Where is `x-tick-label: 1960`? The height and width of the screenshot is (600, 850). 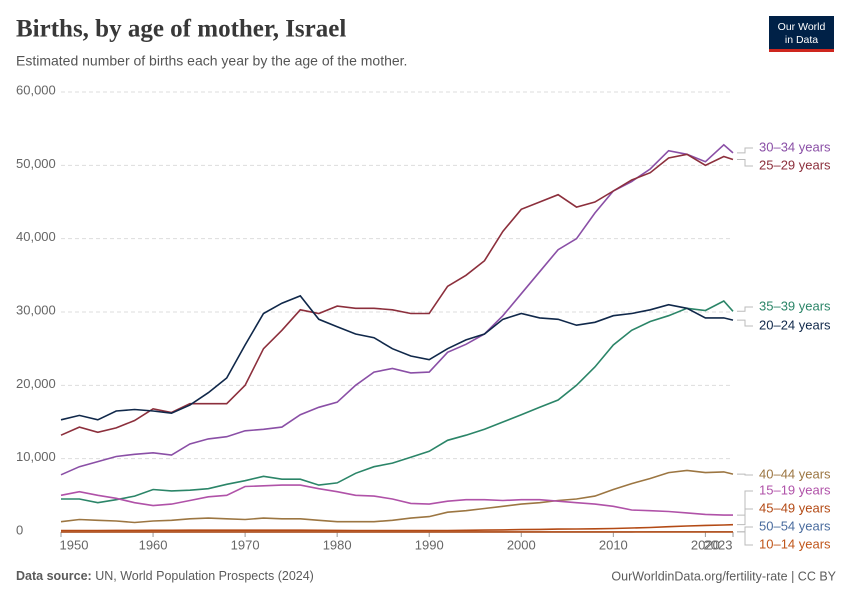
x-tick-label: 1960 is located at coordinates (153, 544).